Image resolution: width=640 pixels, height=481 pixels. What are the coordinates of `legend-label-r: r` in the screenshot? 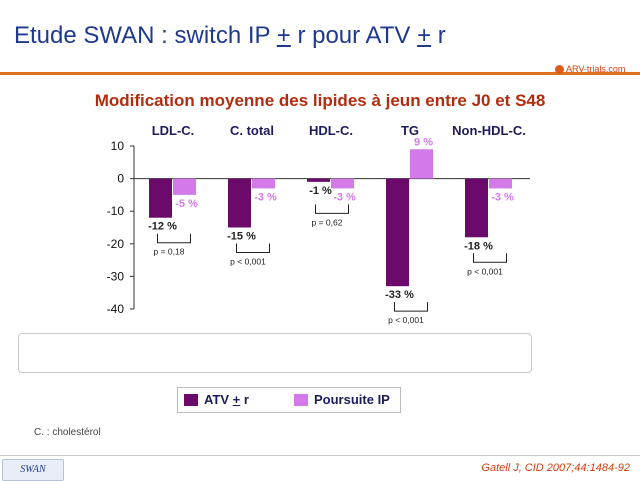 It's located at (244, 399).